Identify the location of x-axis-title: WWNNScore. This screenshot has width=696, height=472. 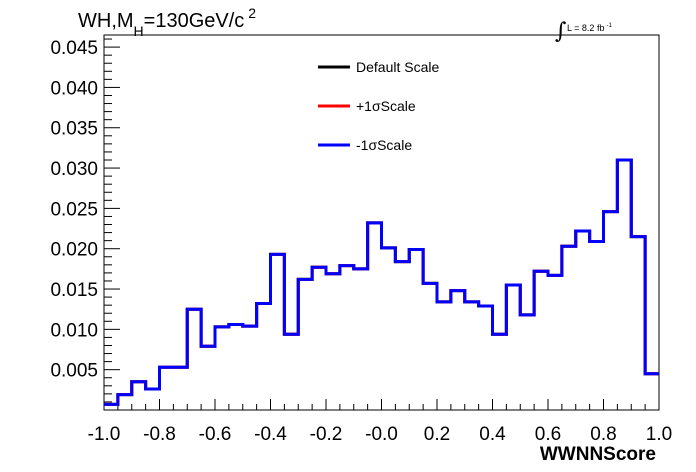
(598, 454).